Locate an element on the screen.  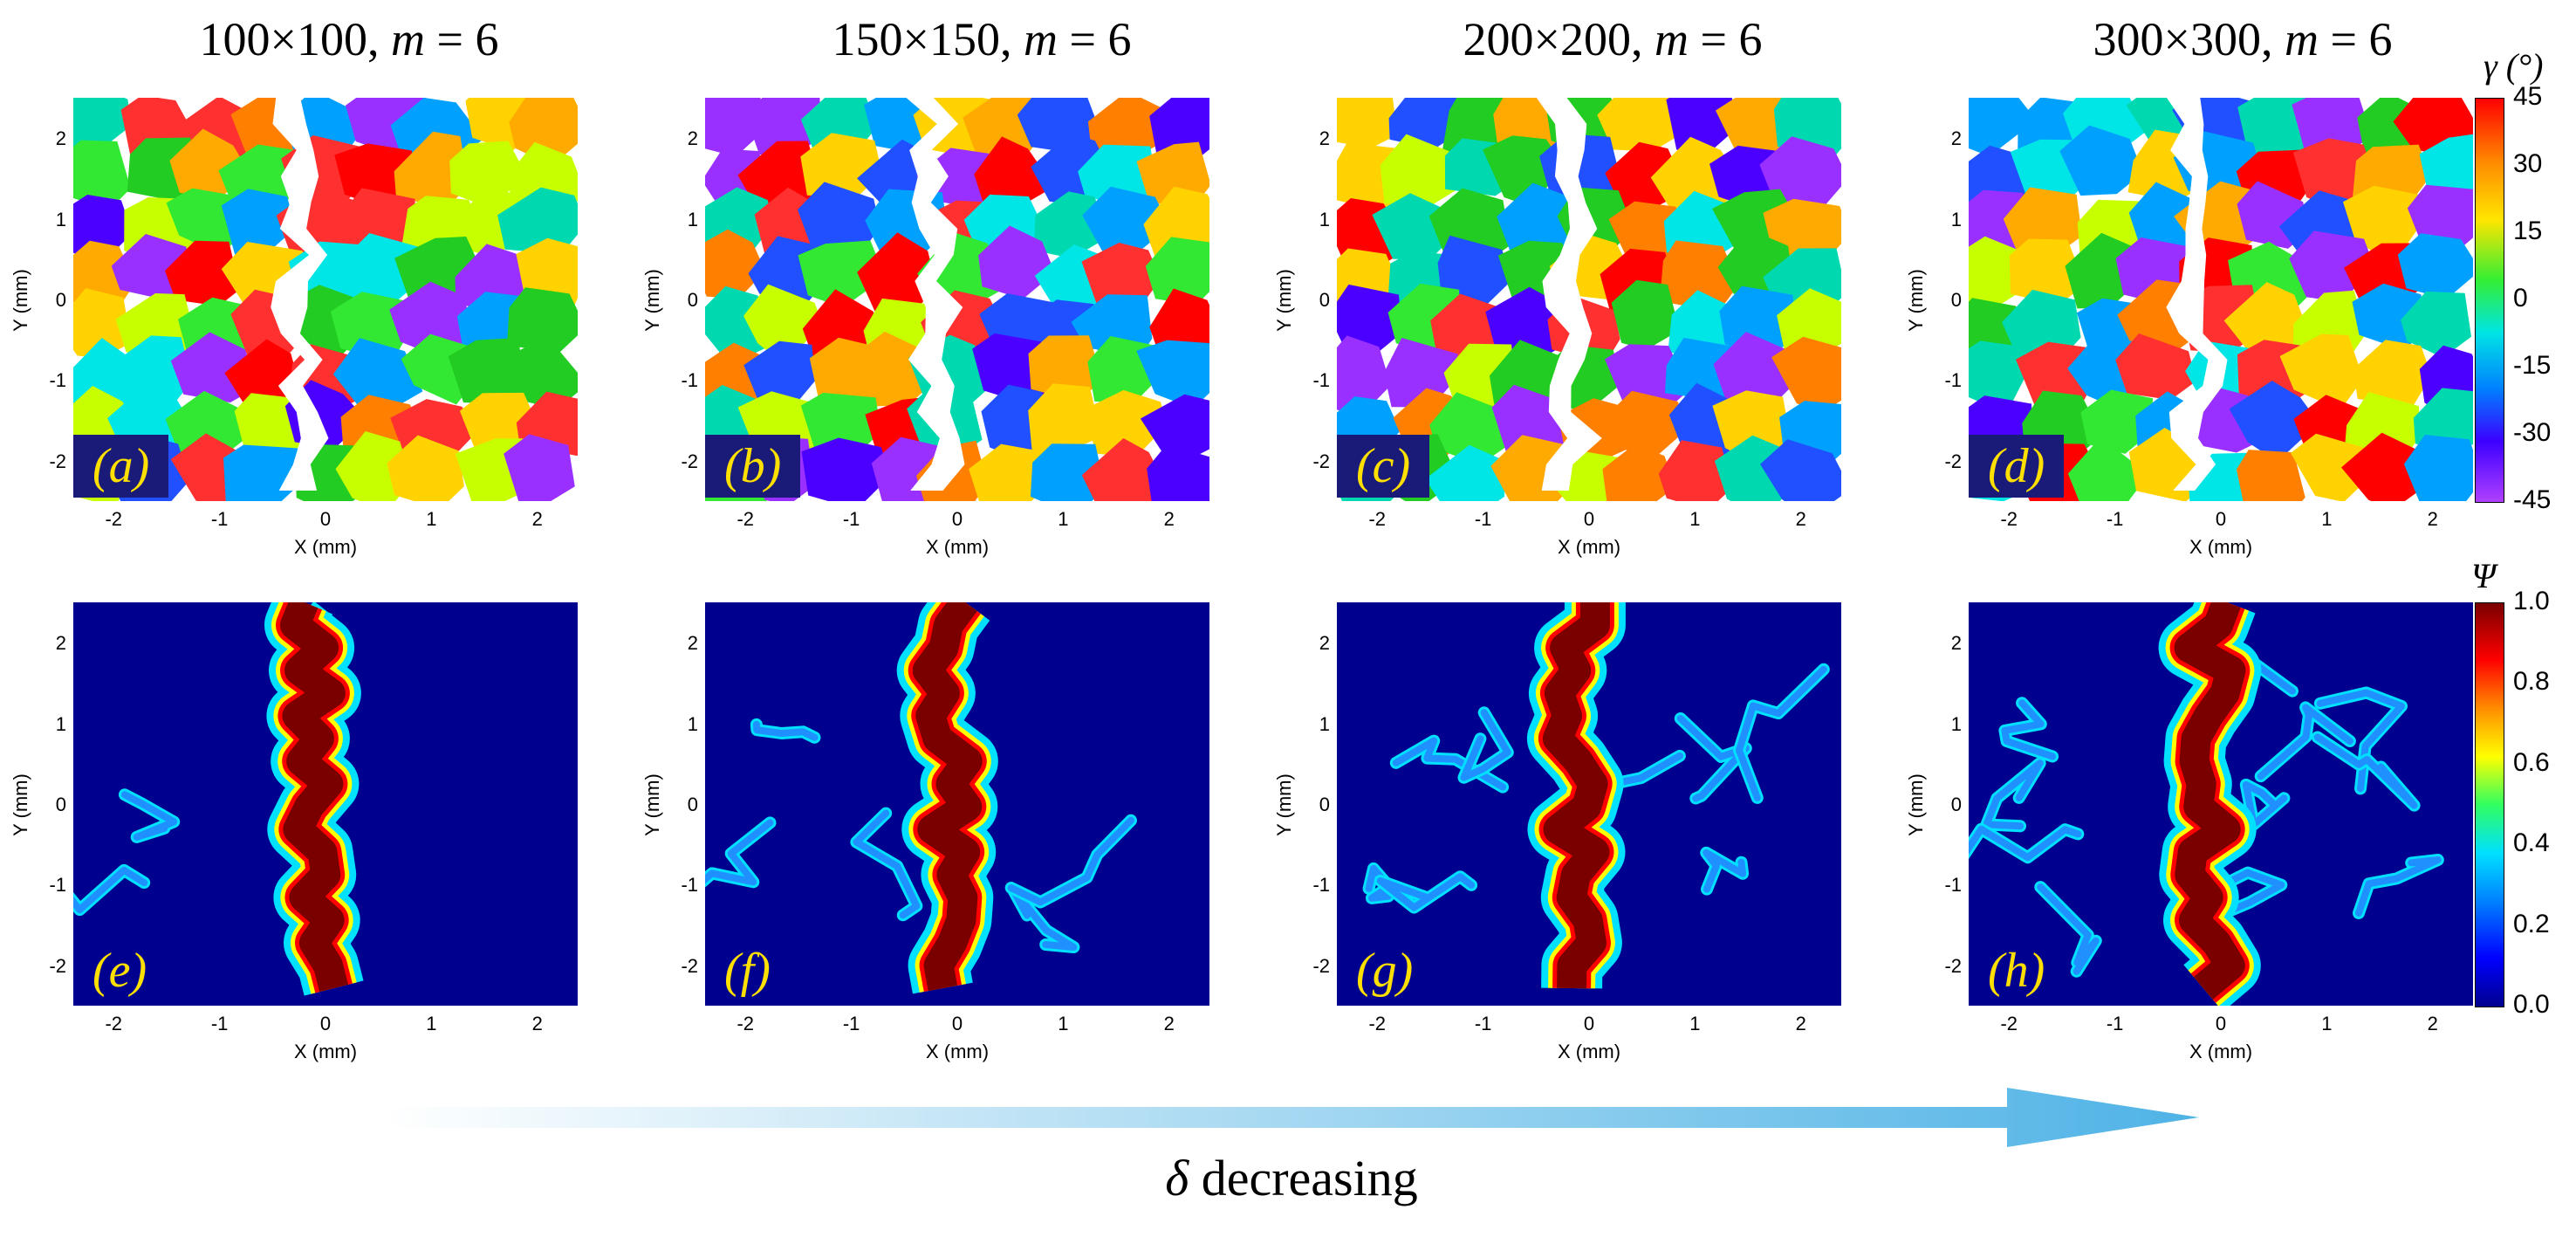
panel-label: (c) is located at coordinates (1384, 466).